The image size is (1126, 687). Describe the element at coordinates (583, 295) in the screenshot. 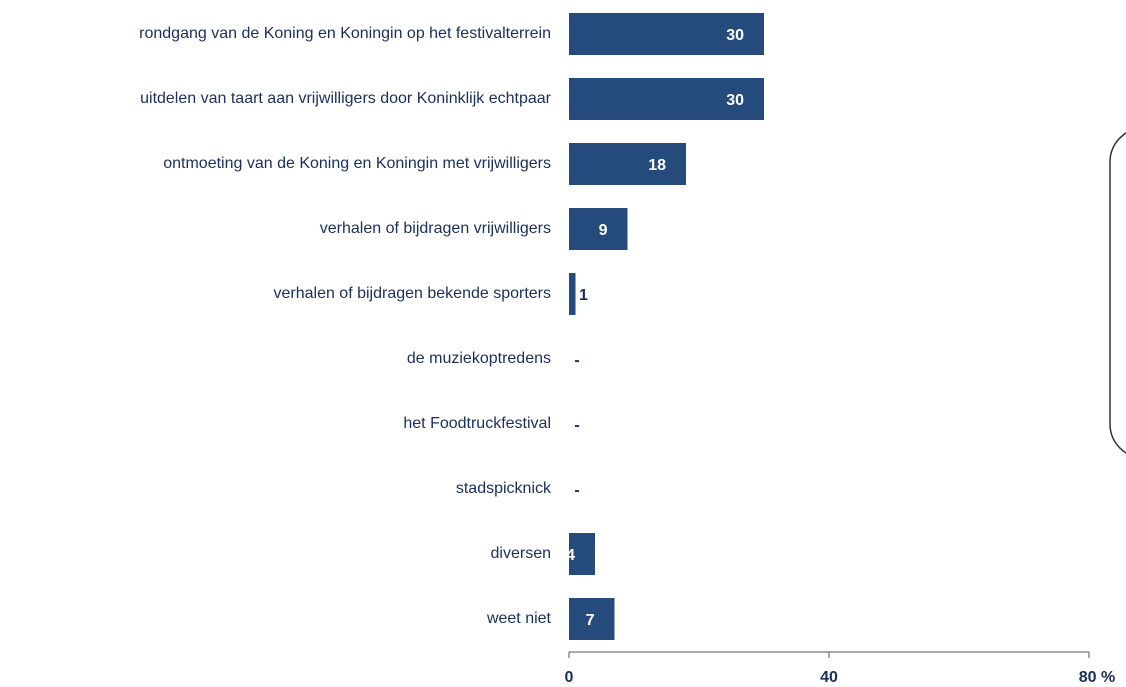

I see `value-label: 1` at that location.